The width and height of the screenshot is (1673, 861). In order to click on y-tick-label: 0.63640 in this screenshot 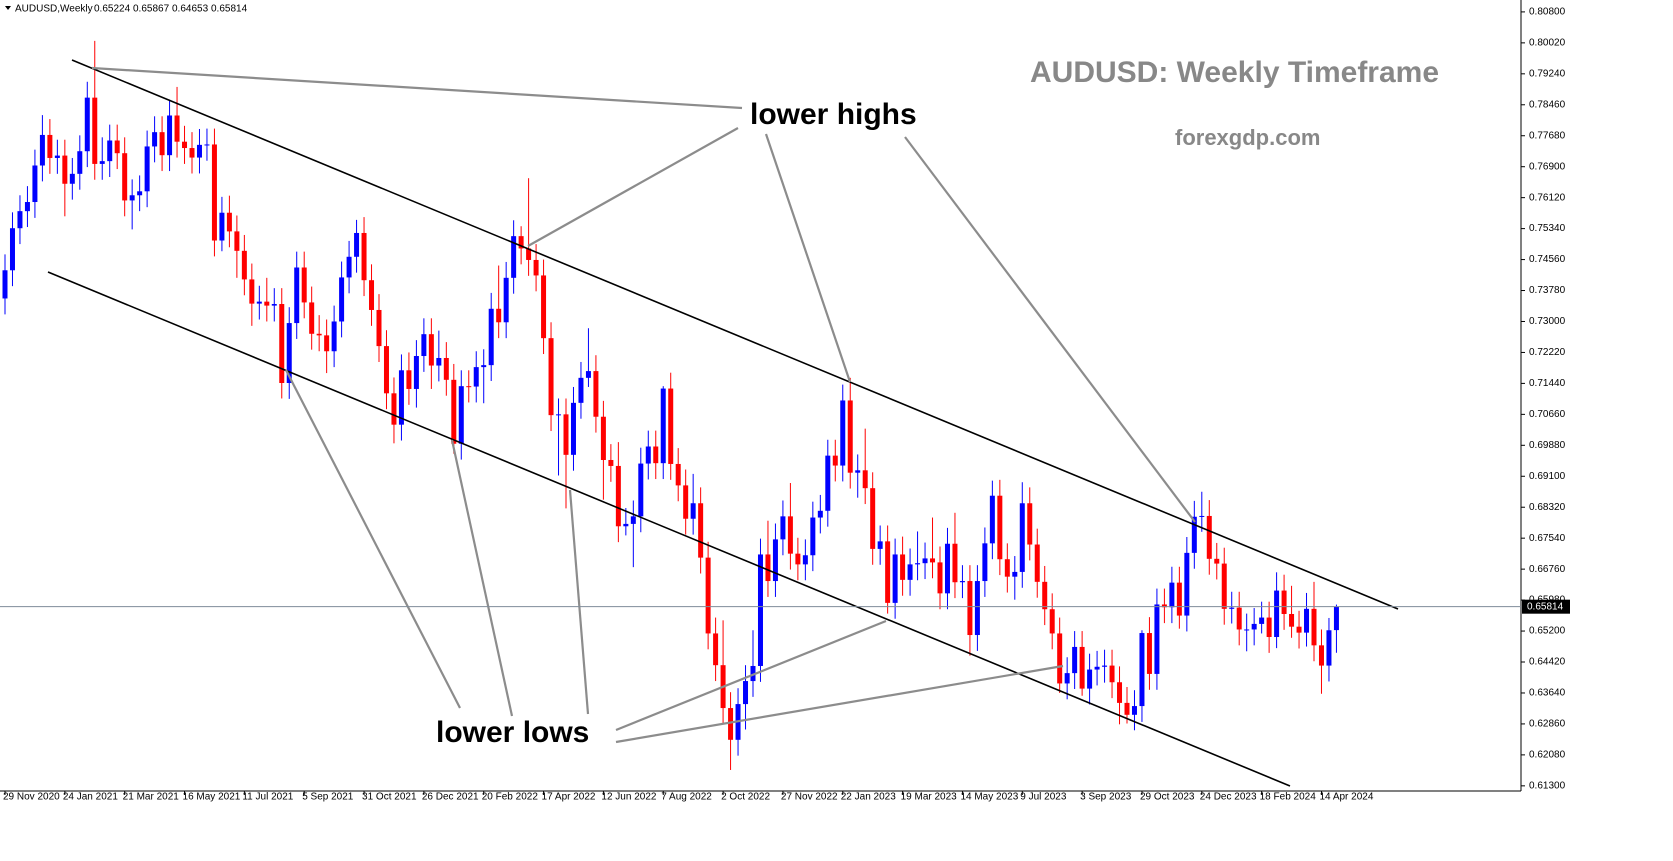, I will do `click(1547, 693)`.